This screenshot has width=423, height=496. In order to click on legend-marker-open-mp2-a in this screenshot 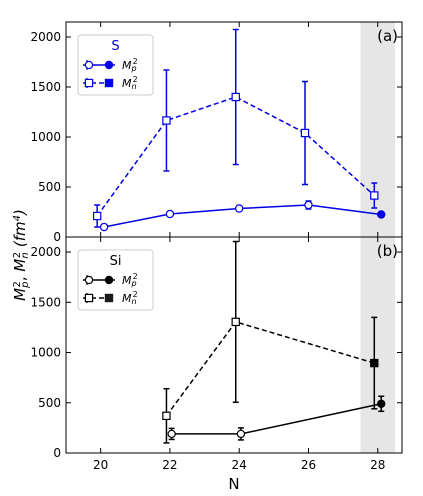, I will do `click(89, 65)`.